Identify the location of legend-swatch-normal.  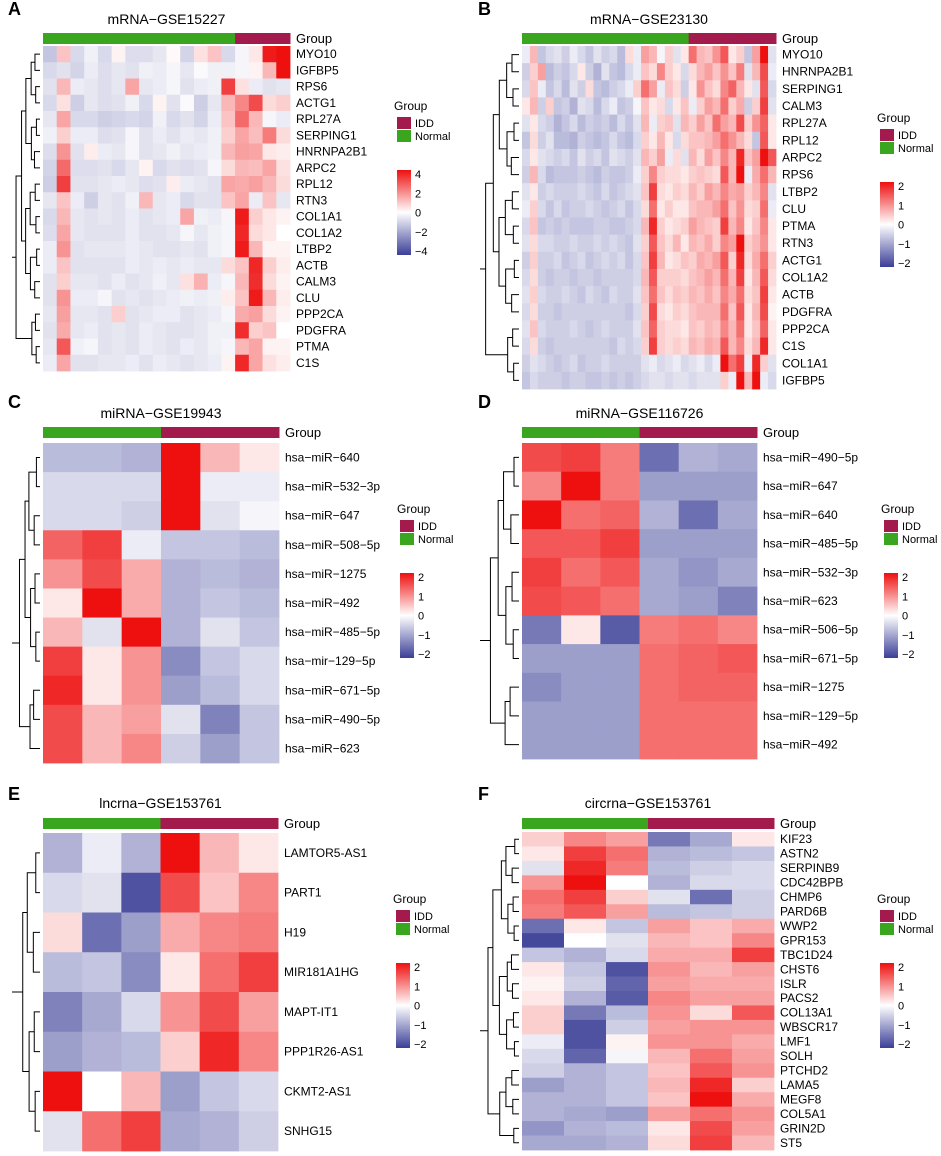
(404, 136).